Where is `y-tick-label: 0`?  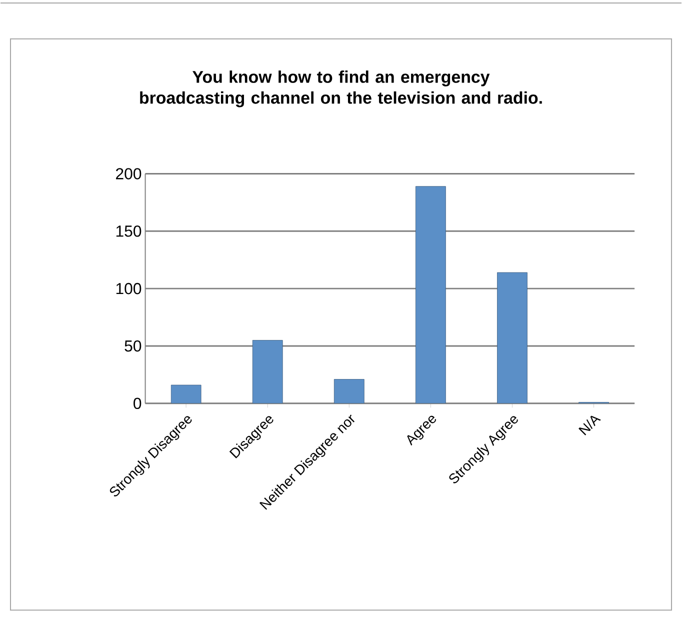
y-tick-label: 0 is located at coordinates (138, 403).